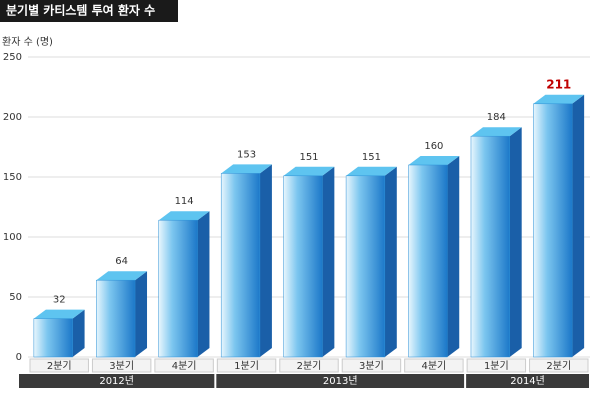  Describe the element at coordinates (12, 177) in the screenshot. I see `y-tick-label: 150` at that location.